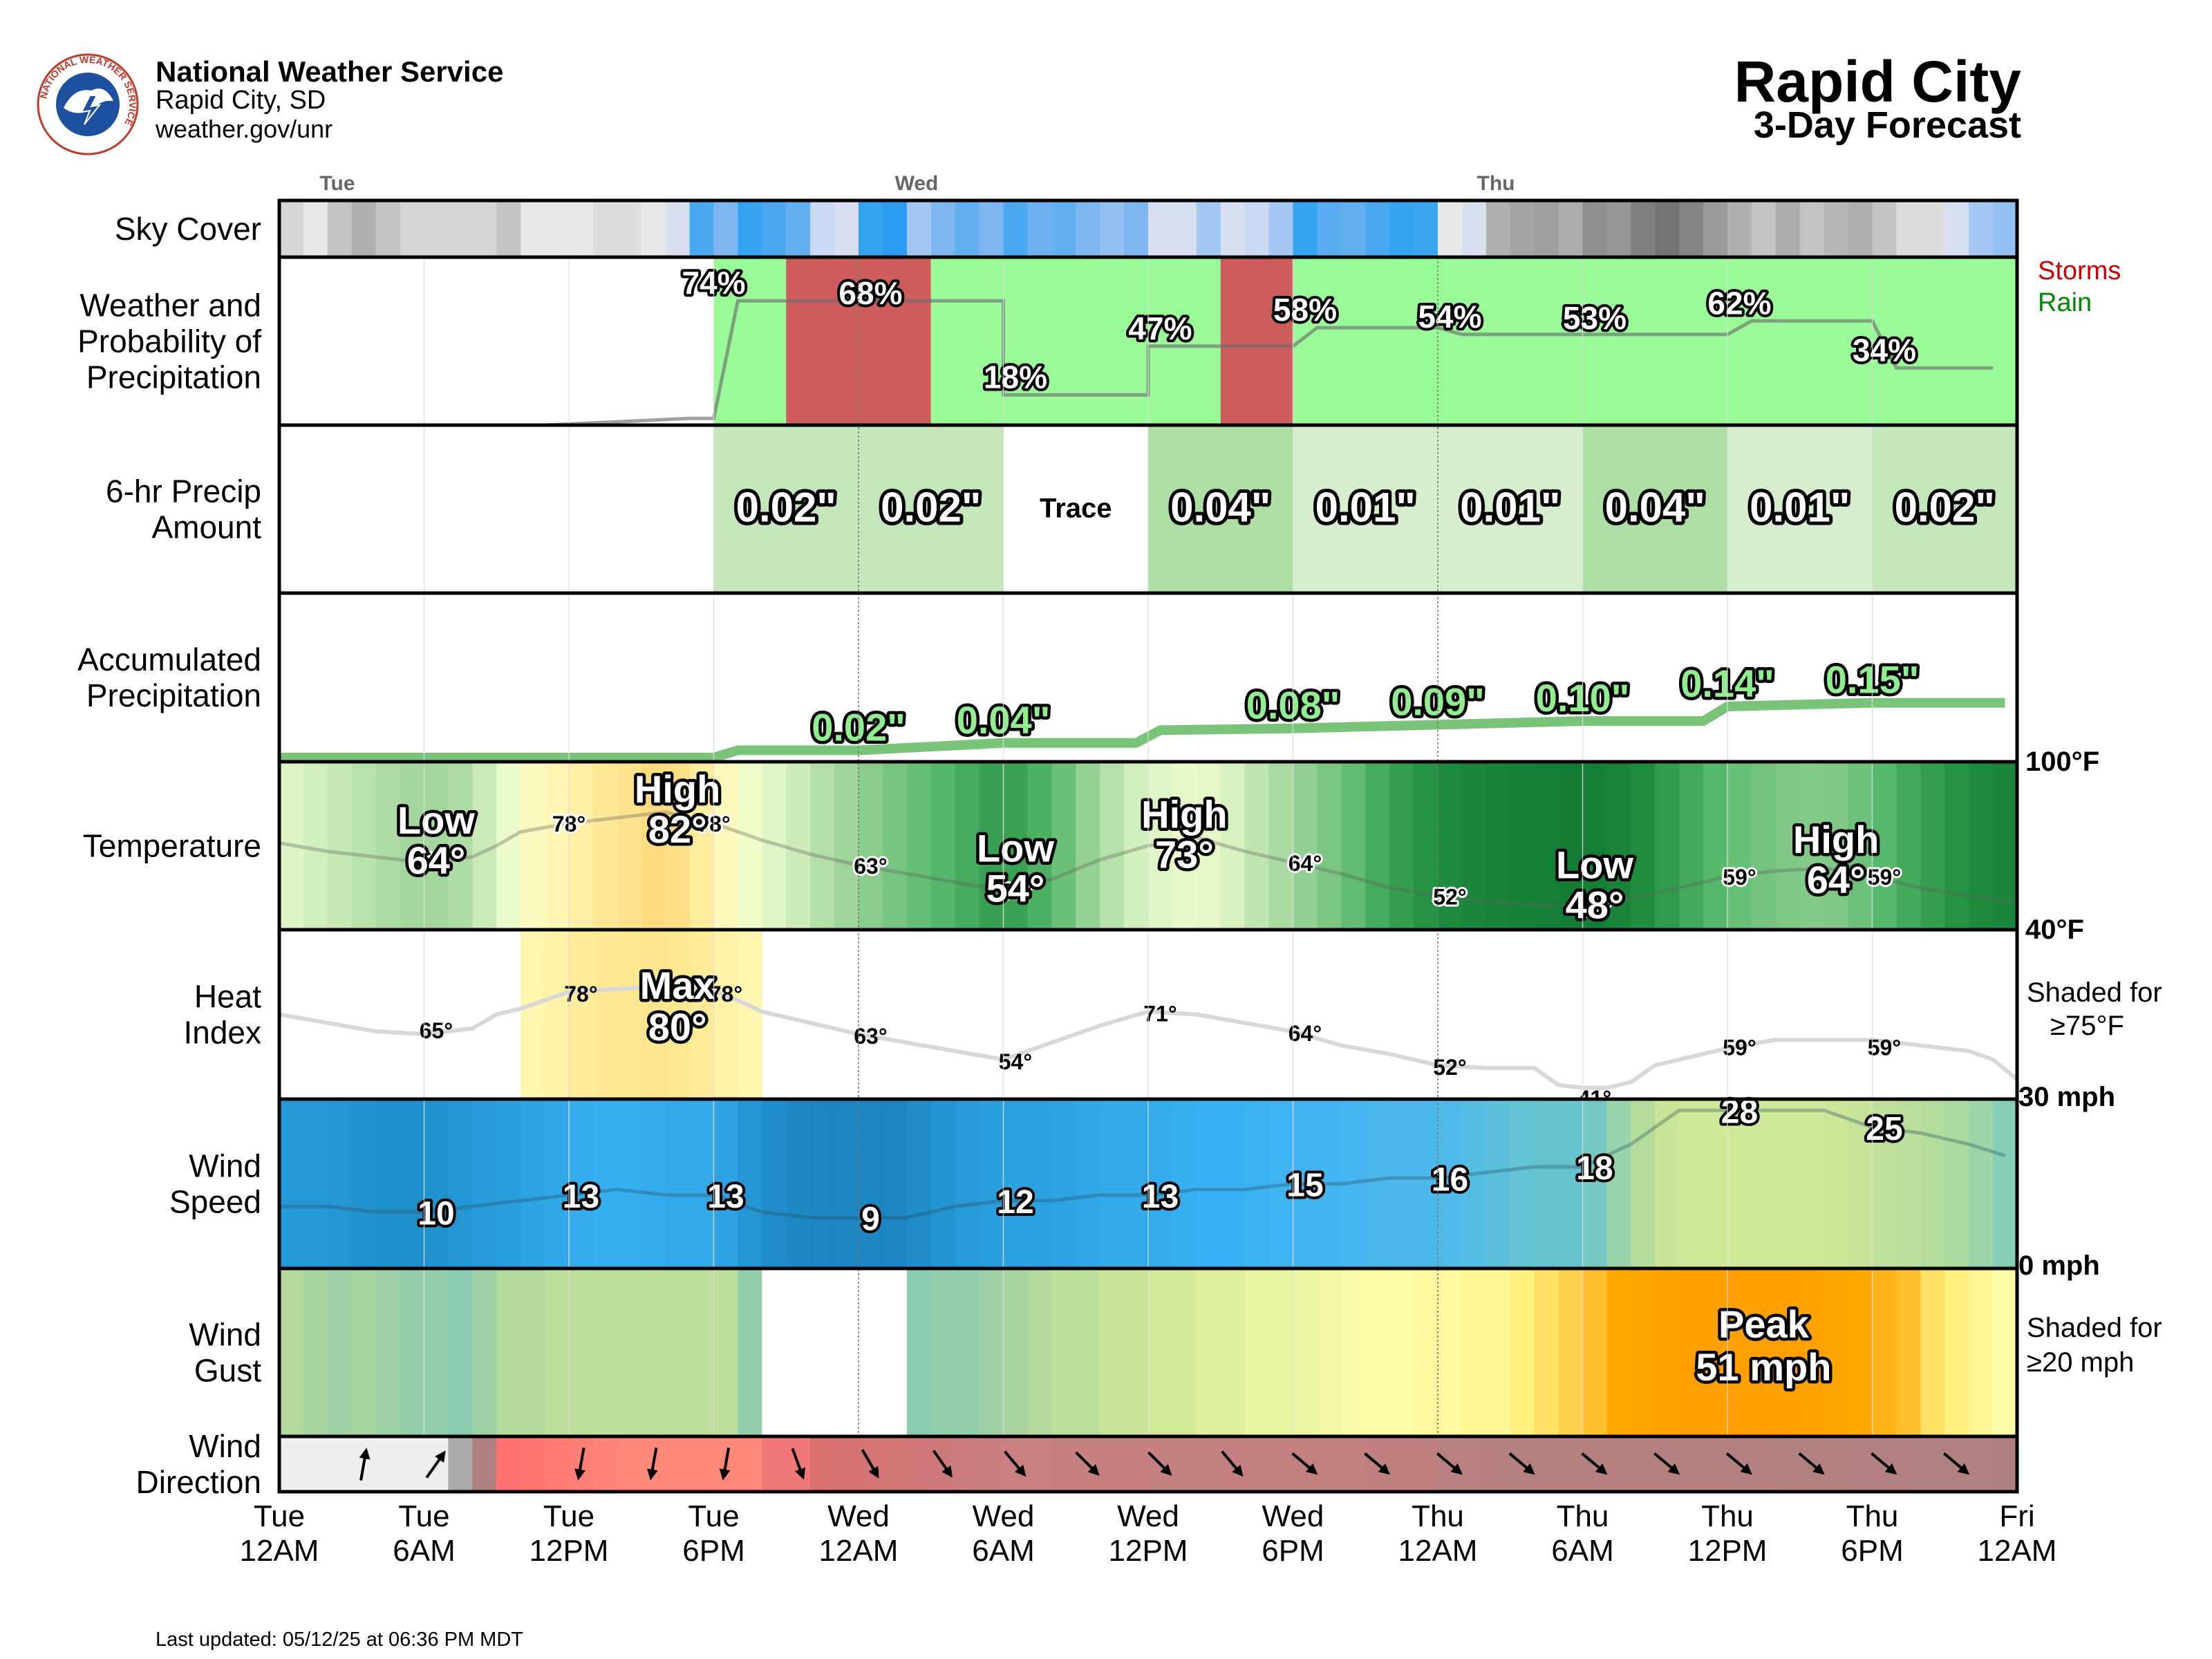 This screenshot has width=2212, height=1659. I want to click on heat-point-label: 52°, so click(1450, 1067).